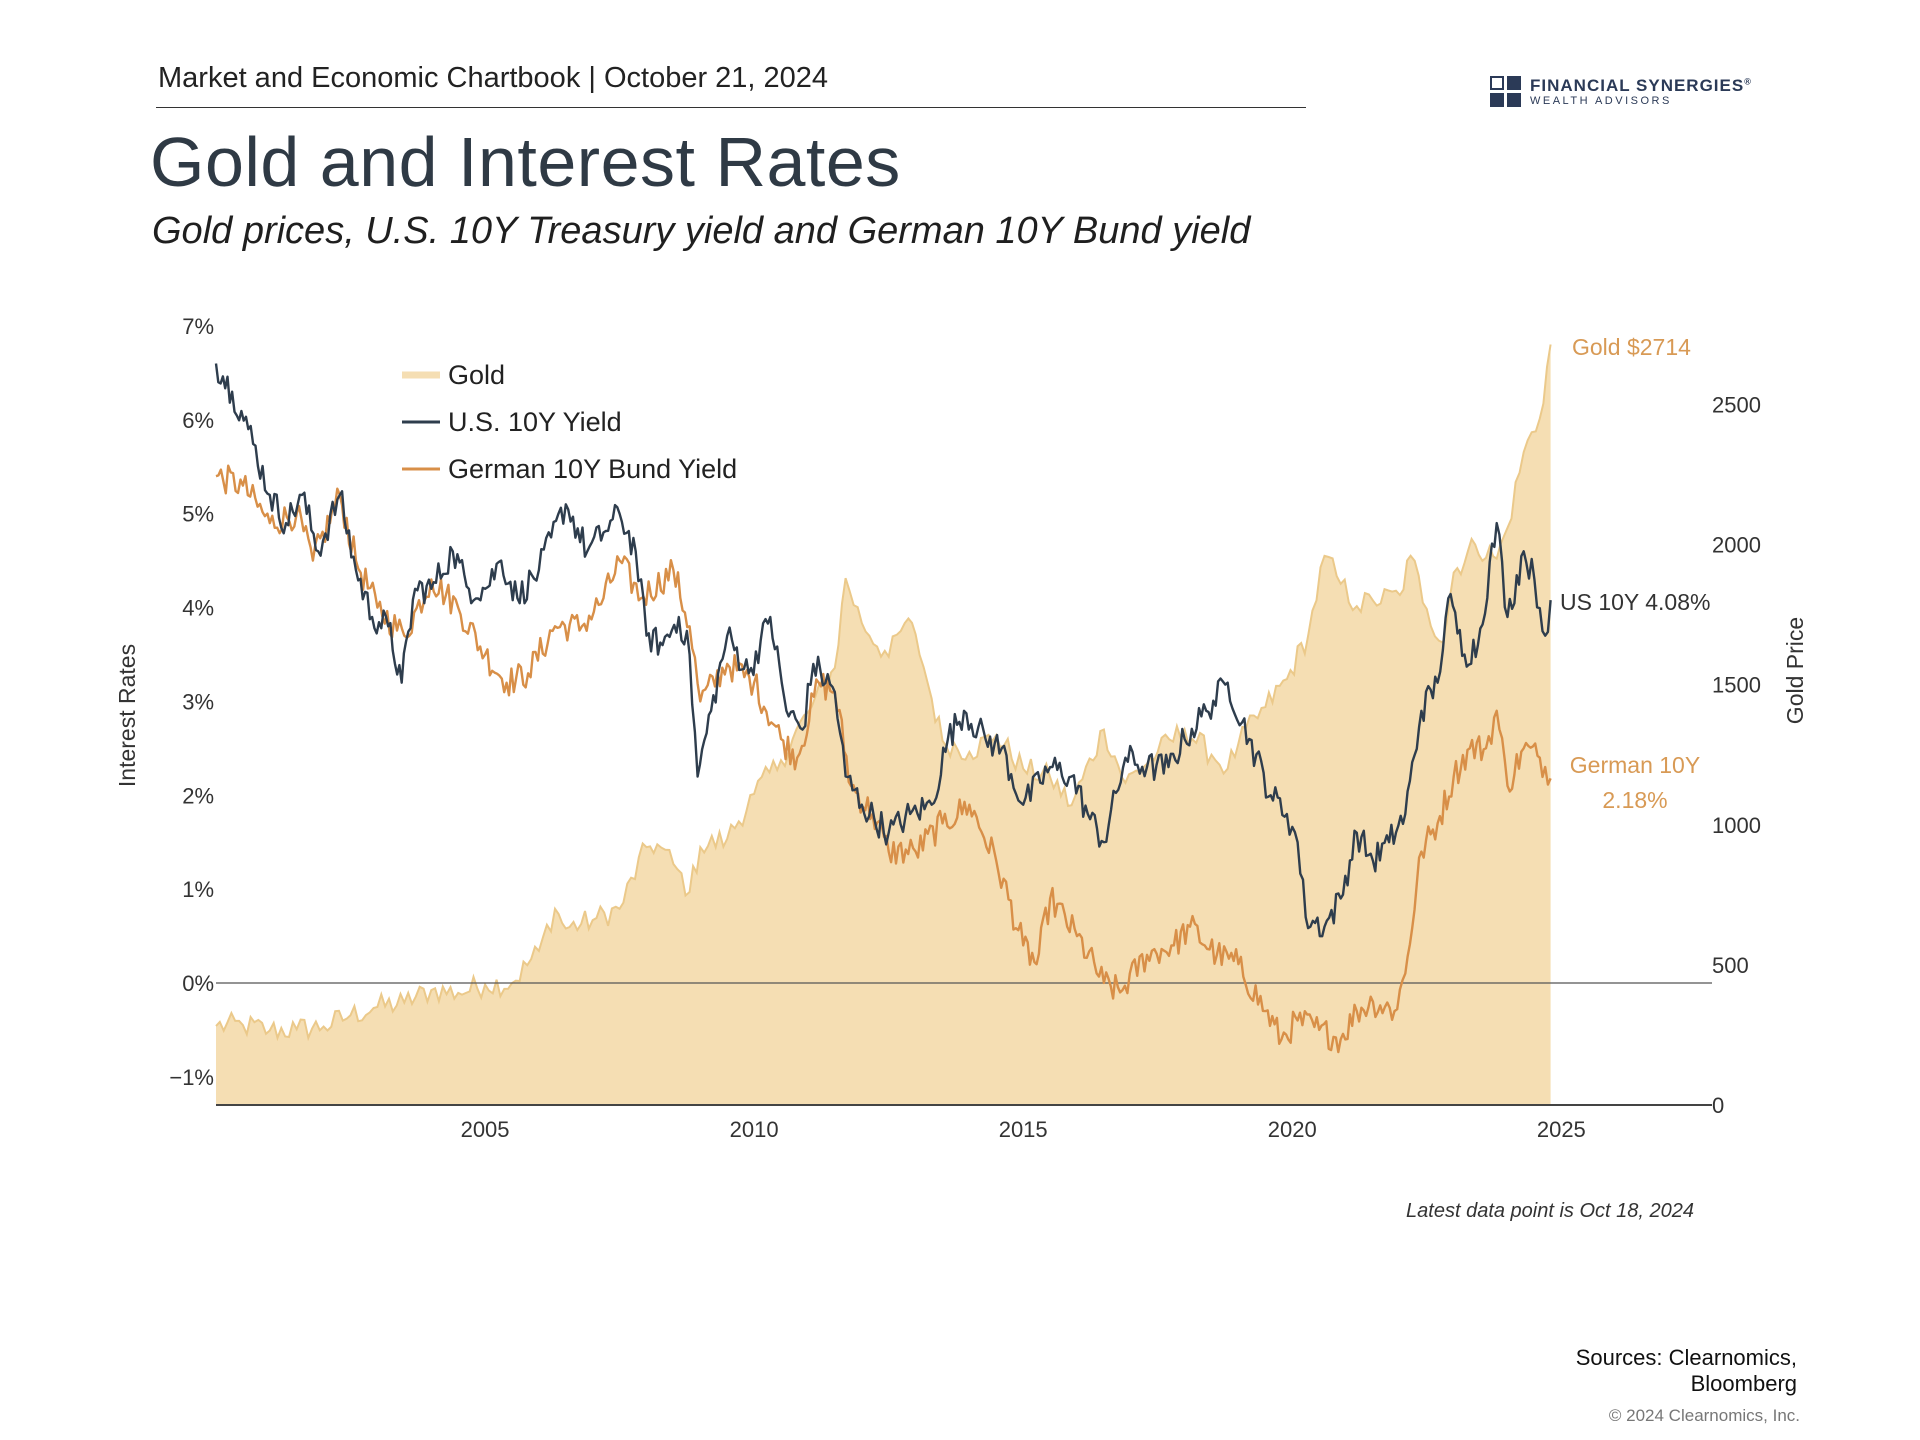 This screenshot has width=1920, height=1440. I want to click on german-end-label-value: 2.18%, so click(1634, 800).